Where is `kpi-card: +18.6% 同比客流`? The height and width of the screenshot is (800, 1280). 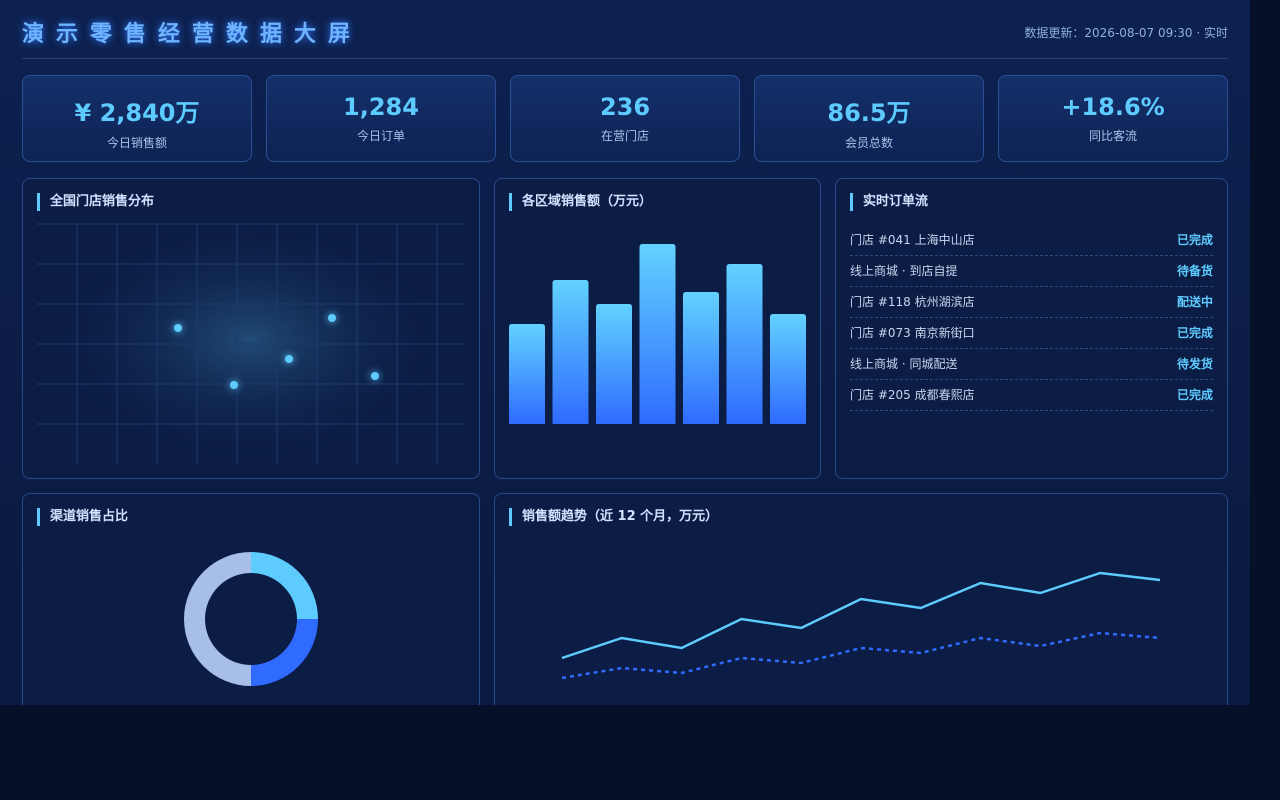 kpi-card: +18.6% 同比客流 is located at coordinates (1113, 118).